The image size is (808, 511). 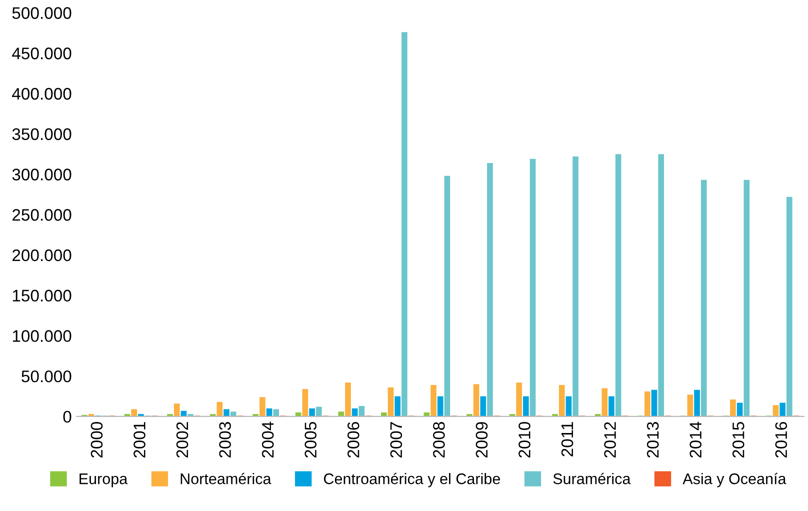 What do you see at coordinates (47, 376) in the screenshot?
I see `y-tick-label: 50.000` at bounding box center [47, 376].